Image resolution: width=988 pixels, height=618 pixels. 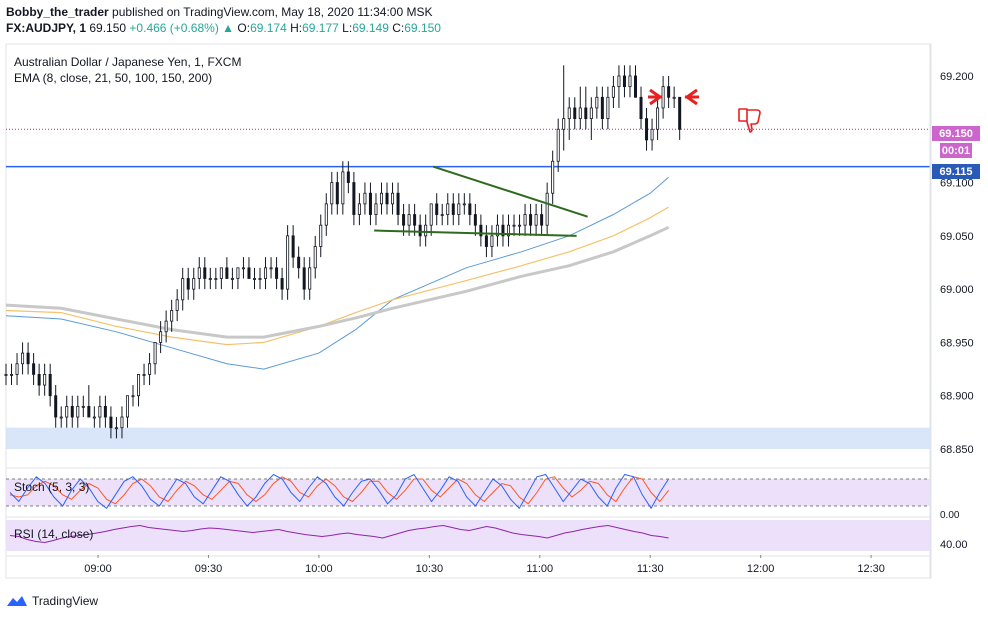 What do you see at coordinates (539, 569) in the screenshot?
I see `x-tick-label: 11:00` at bounding box center [539, 569].